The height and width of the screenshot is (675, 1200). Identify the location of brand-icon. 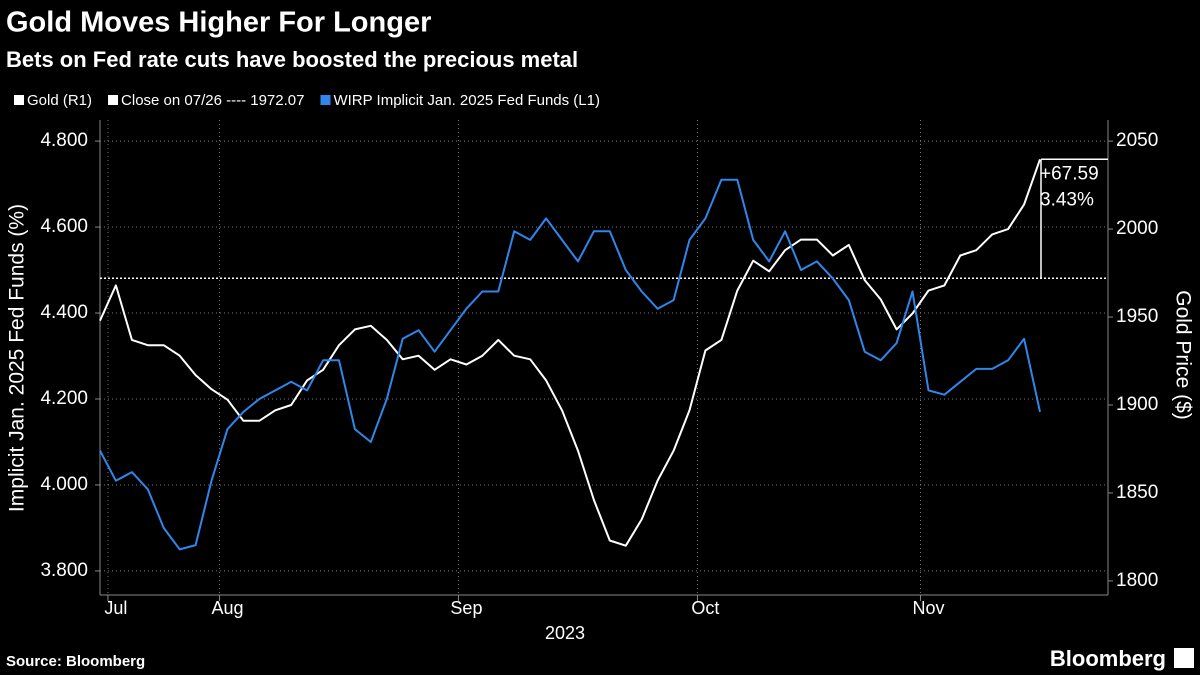
(1184, 658).